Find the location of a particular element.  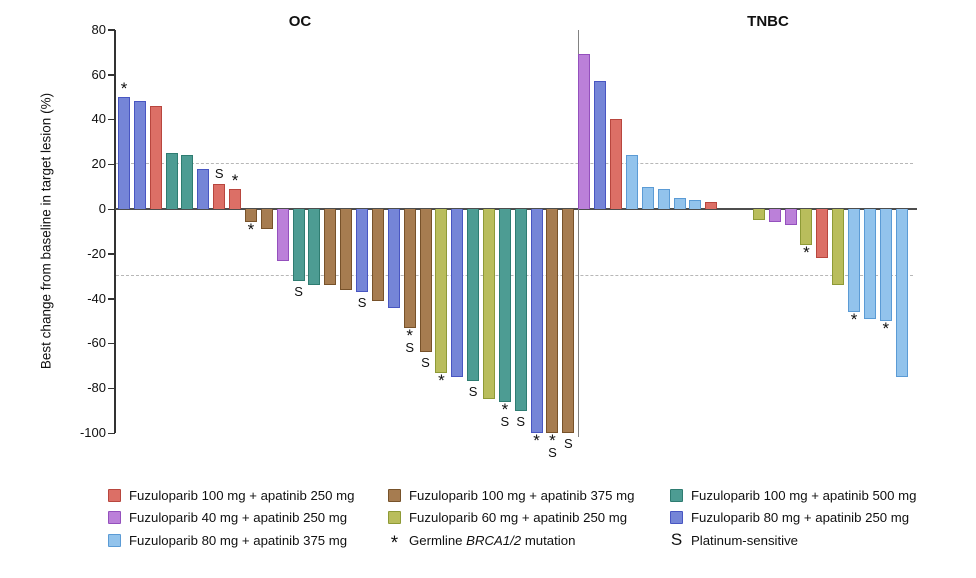

y-axis-line is located at coordinates (115, 231).